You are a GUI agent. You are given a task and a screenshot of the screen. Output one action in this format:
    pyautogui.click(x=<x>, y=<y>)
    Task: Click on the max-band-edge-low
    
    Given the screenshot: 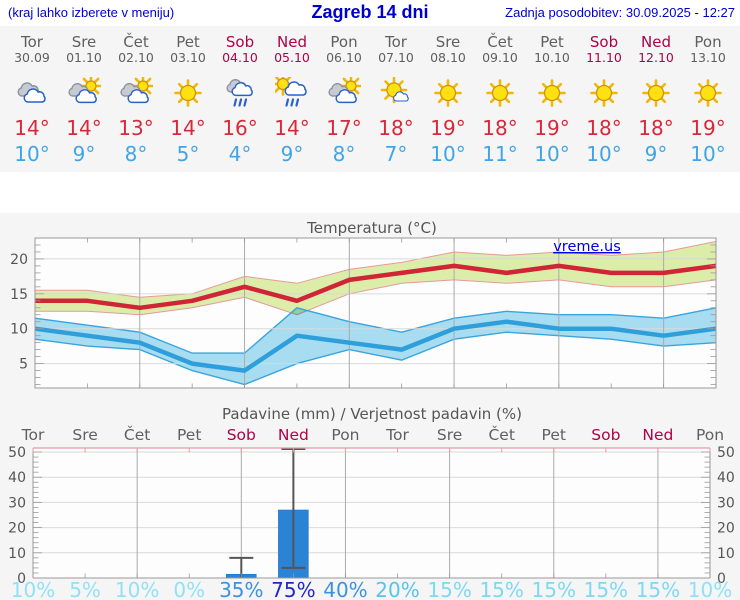 What is the action you would take?
    pyautogui.click(x=376, y=297)
    